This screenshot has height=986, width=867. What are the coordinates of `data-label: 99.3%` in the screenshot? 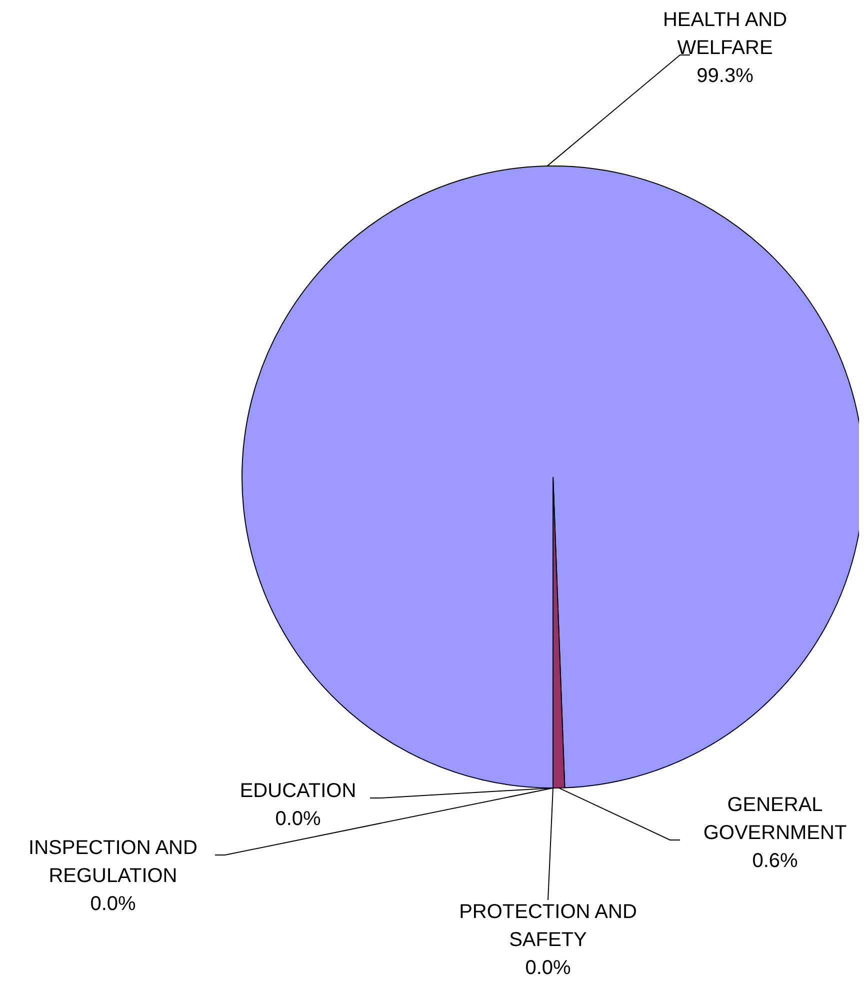 It's located at (725, 76).